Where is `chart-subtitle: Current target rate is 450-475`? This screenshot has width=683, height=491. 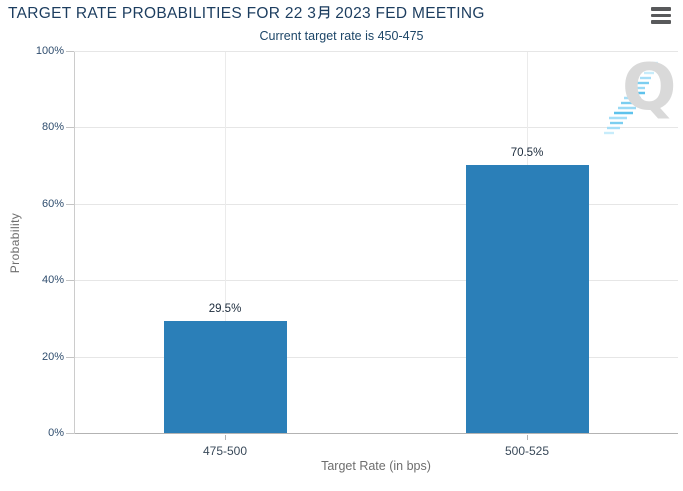
chart-subtitle: Current target rate is 450-475 is located at coordinates (341, 36).